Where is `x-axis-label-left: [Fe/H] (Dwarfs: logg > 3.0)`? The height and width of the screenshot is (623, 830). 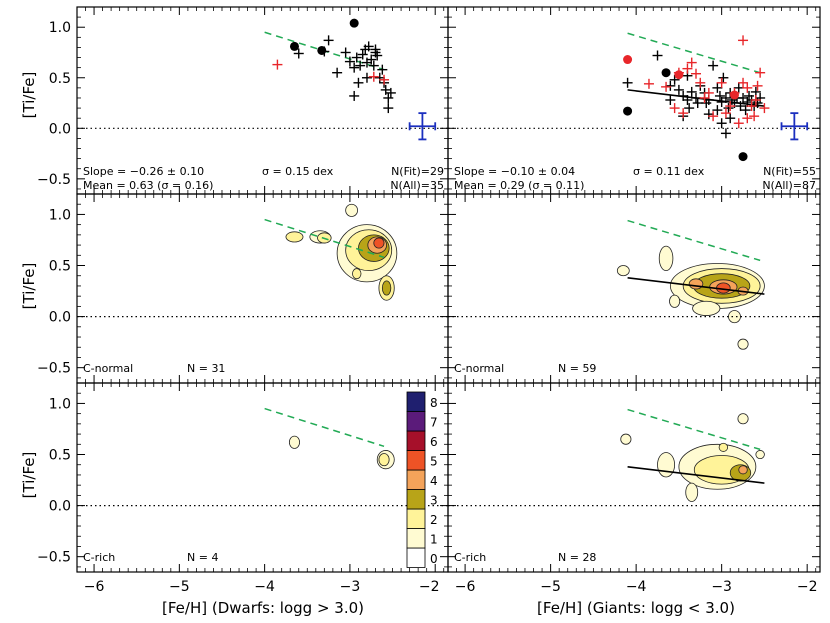
x-axis-label-left: [Fe/H] (Dwarfs: logg > 3.0) is located at coordinates (263, 608).